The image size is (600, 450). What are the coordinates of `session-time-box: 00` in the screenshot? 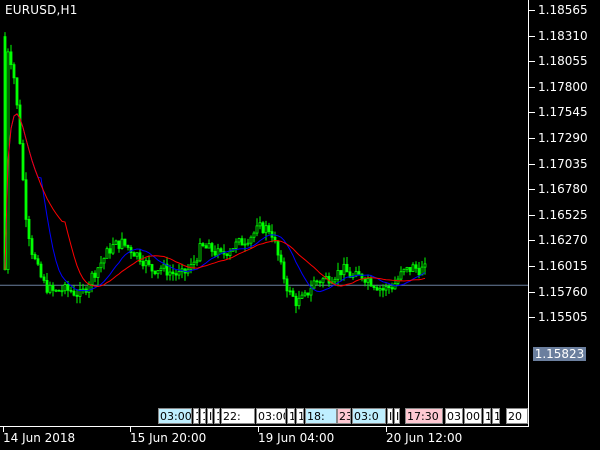 It's located at (473, 416).